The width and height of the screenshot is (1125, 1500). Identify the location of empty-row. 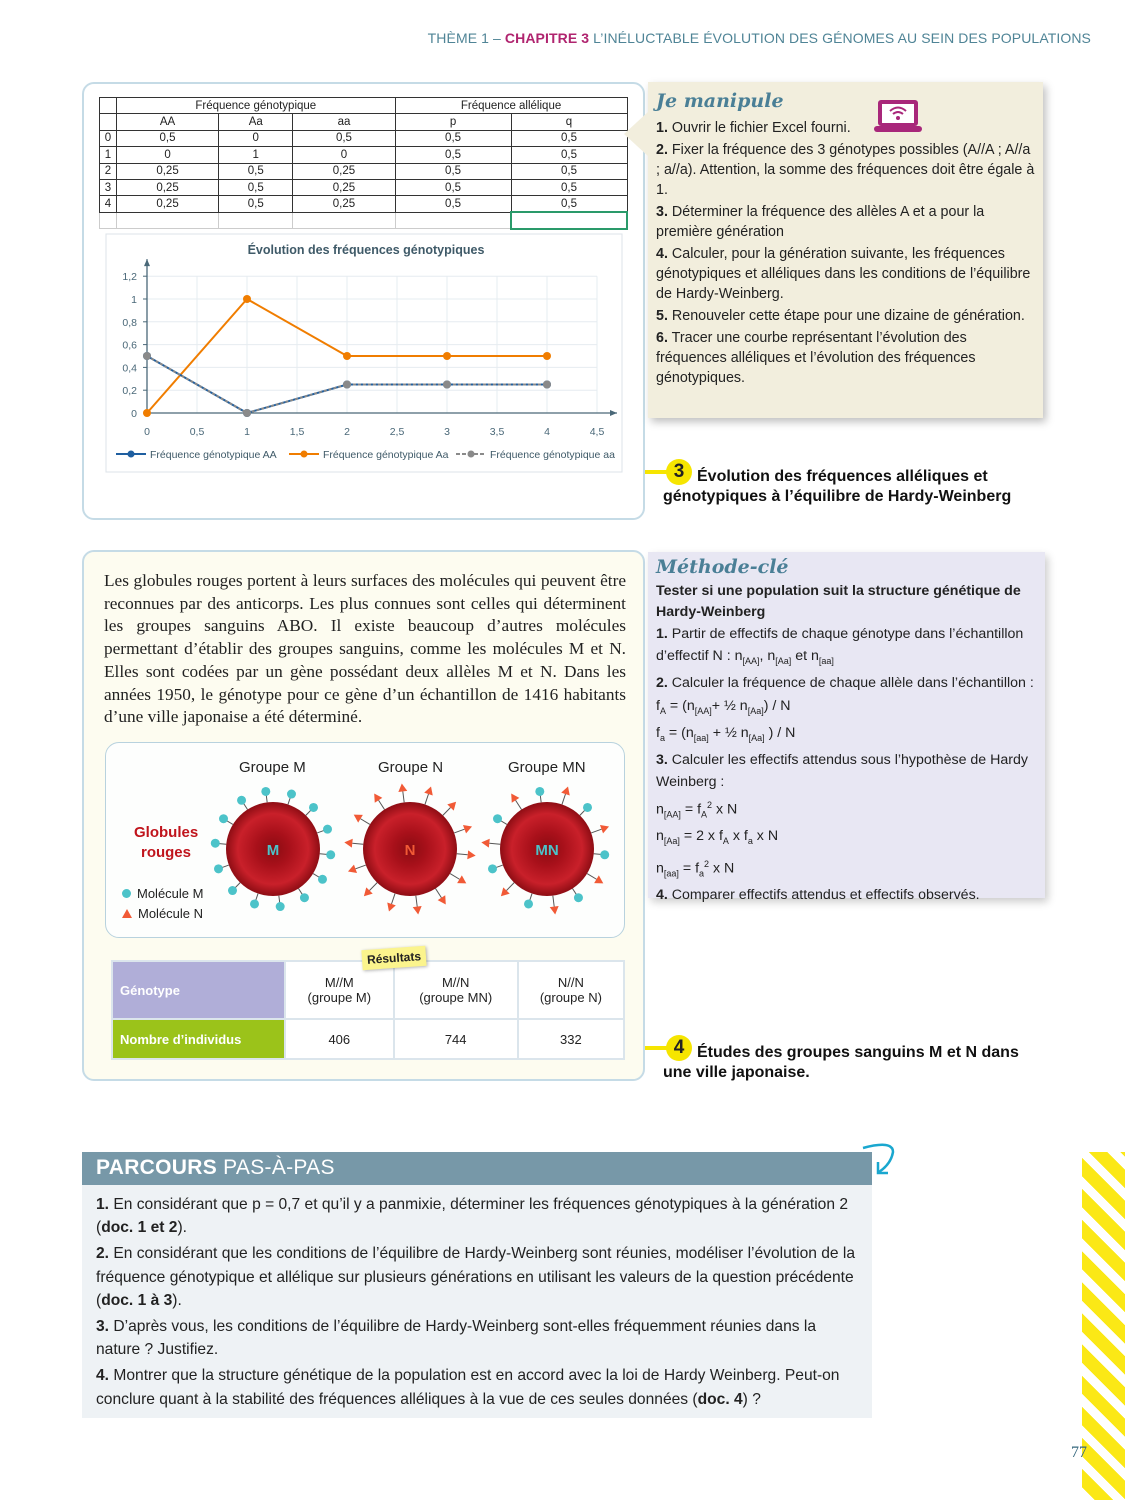
(363, 220).